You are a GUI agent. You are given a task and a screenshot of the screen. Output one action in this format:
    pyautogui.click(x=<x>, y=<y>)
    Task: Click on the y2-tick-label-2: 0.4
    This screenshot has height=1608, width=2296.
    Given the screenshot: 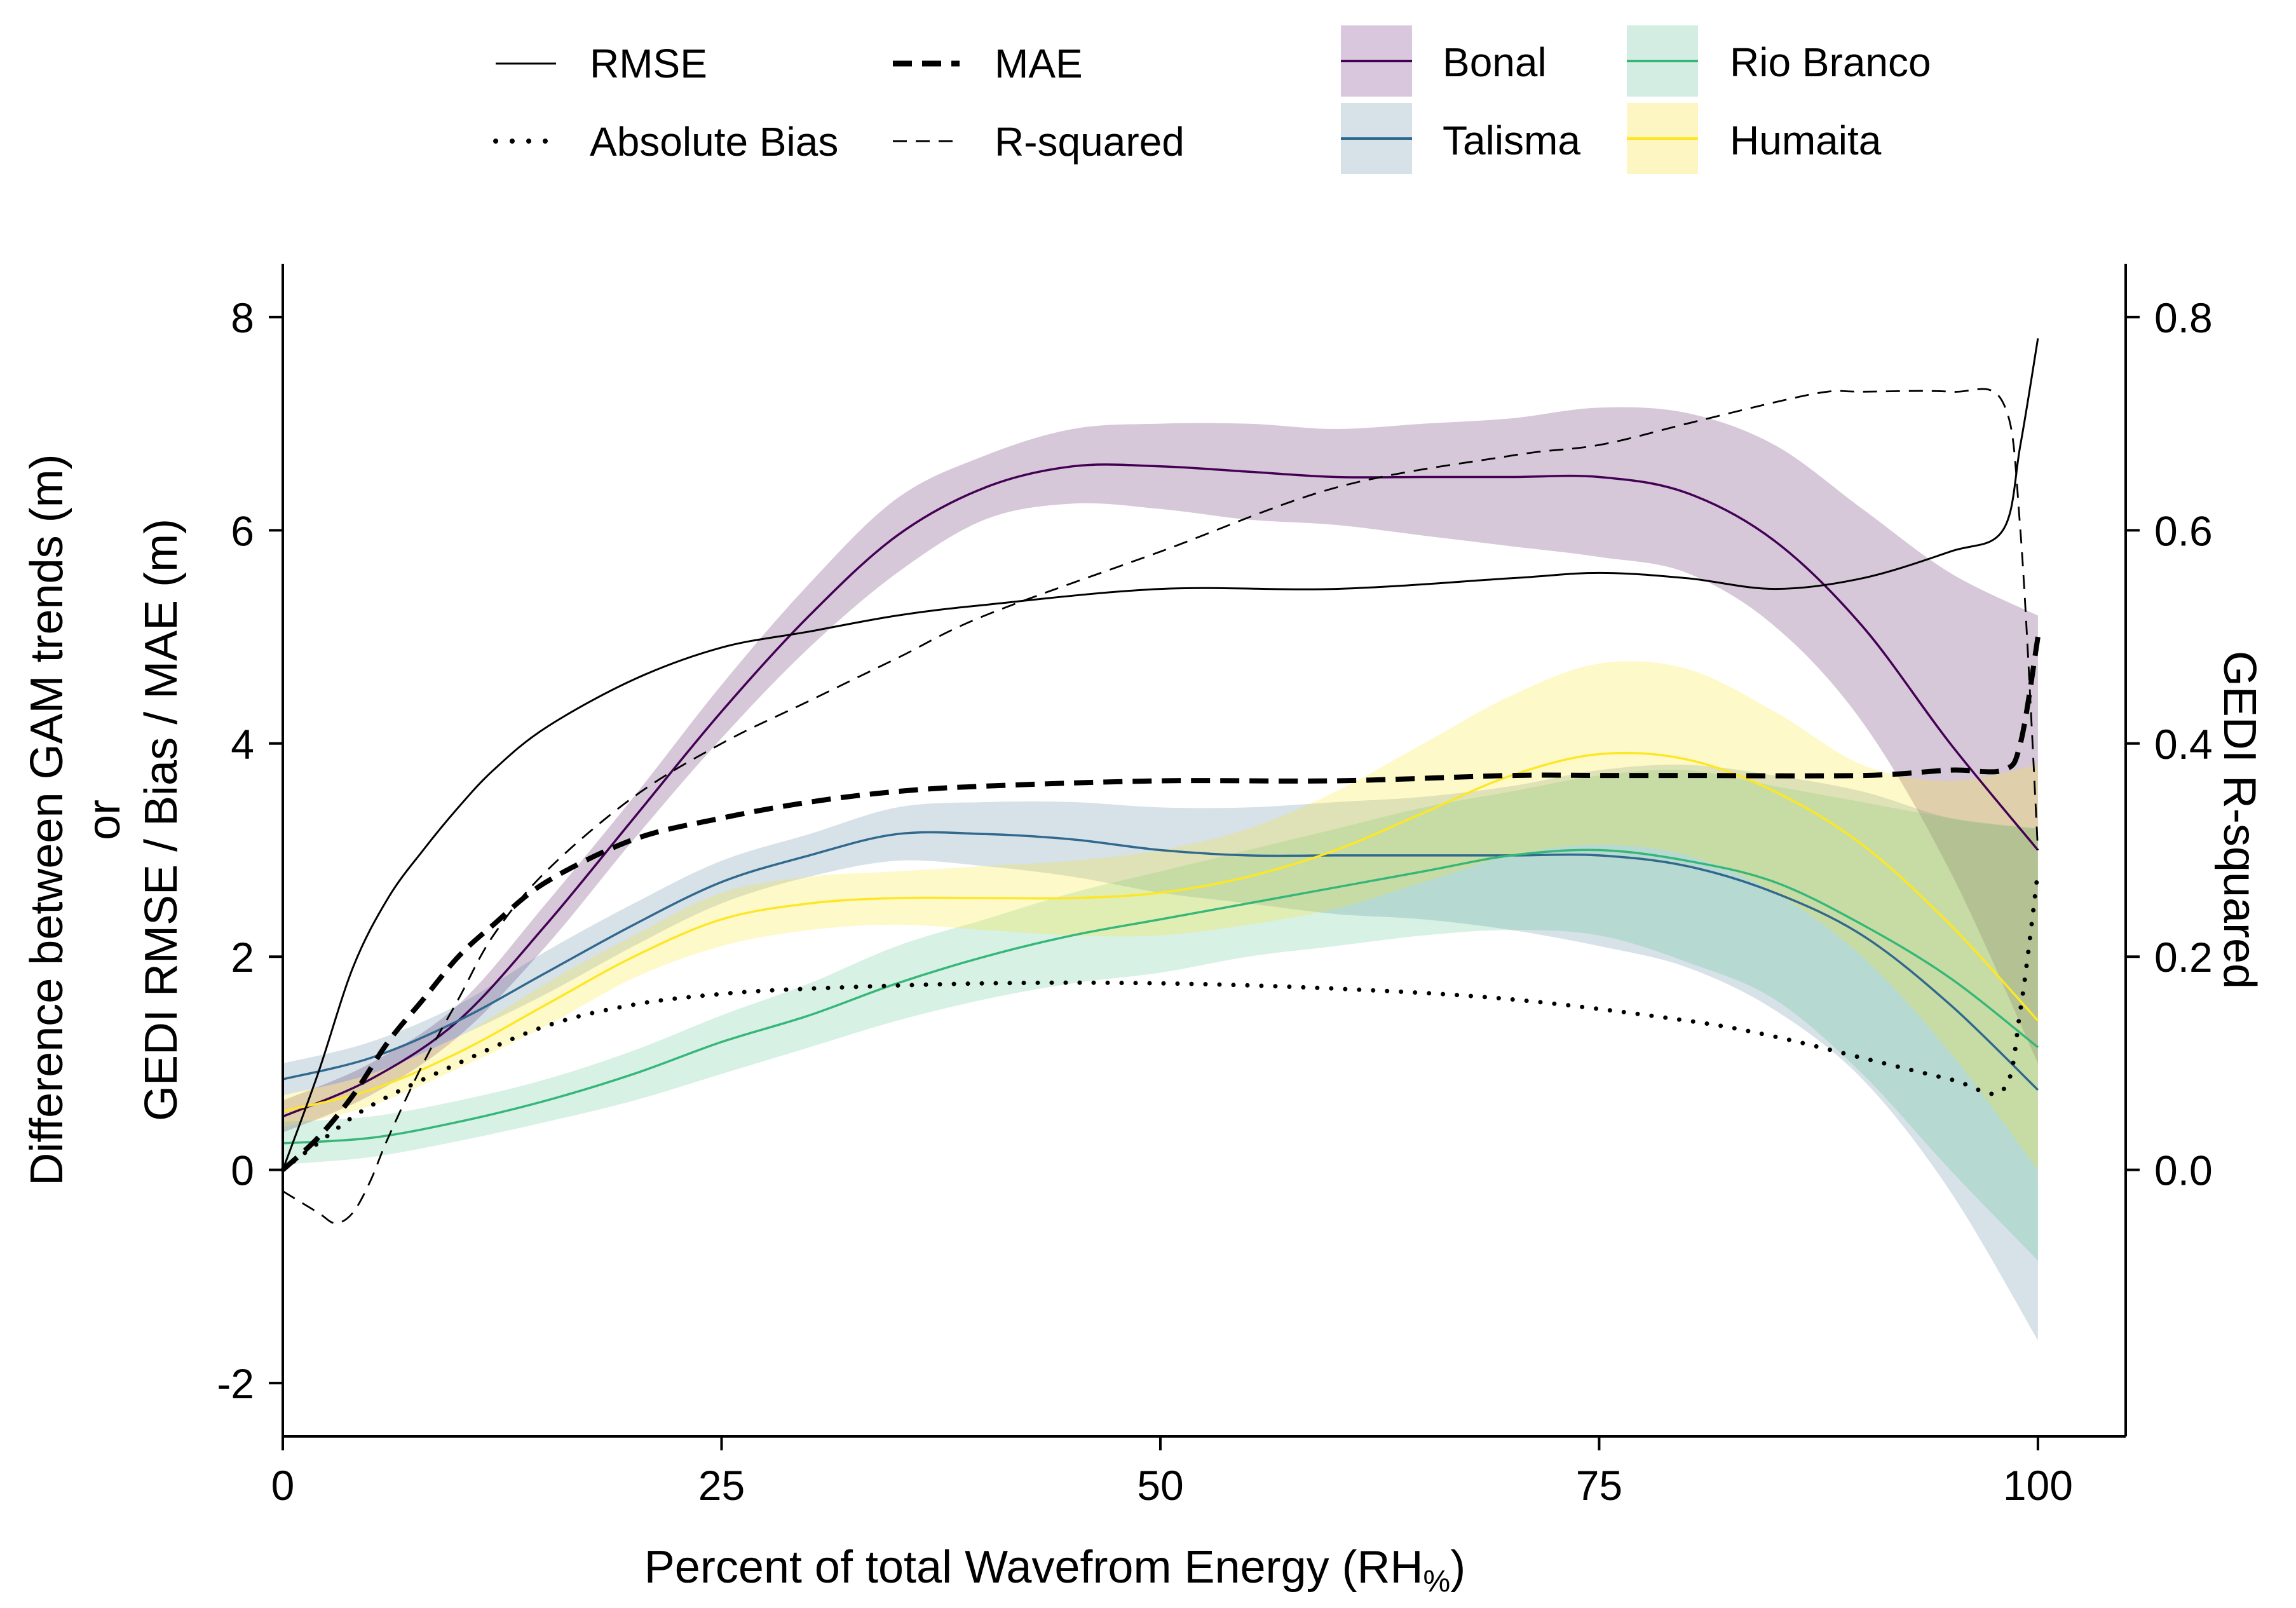 What is the action you would take?
    pyautogui.click(x=2183, y=744)
    